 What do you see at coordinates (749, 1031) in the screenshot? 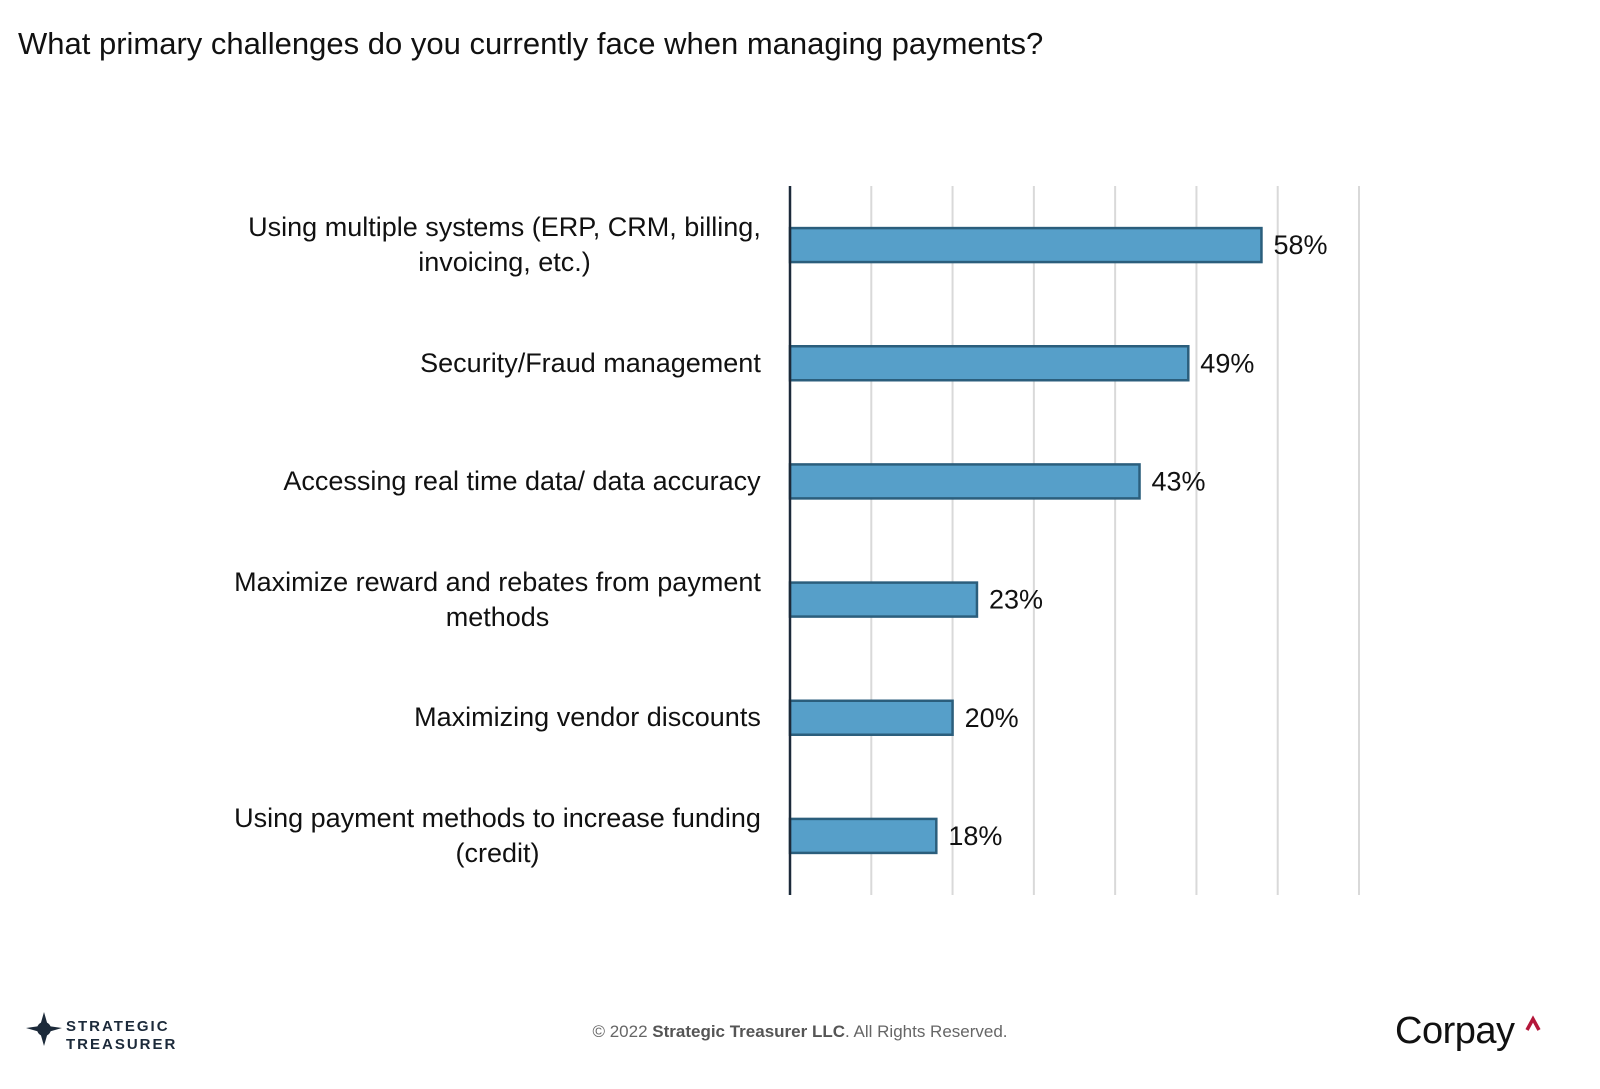
I see `copyright-owner: Strategic Treasurer LLC` at bounding box center [749, 1031].